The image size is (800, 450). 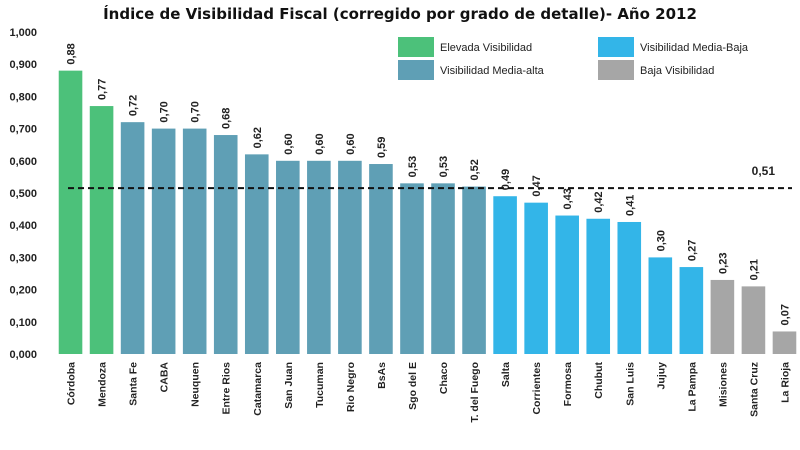 I want to click on x-tick-label: Jujuy, so click(x=661, y=376).